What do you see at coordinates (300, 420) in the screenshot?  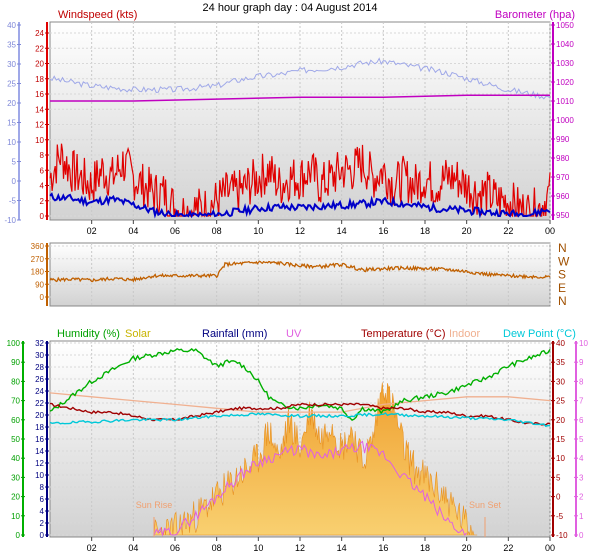 I see `dewpoint-series-line` at bounding box center [300, 420].